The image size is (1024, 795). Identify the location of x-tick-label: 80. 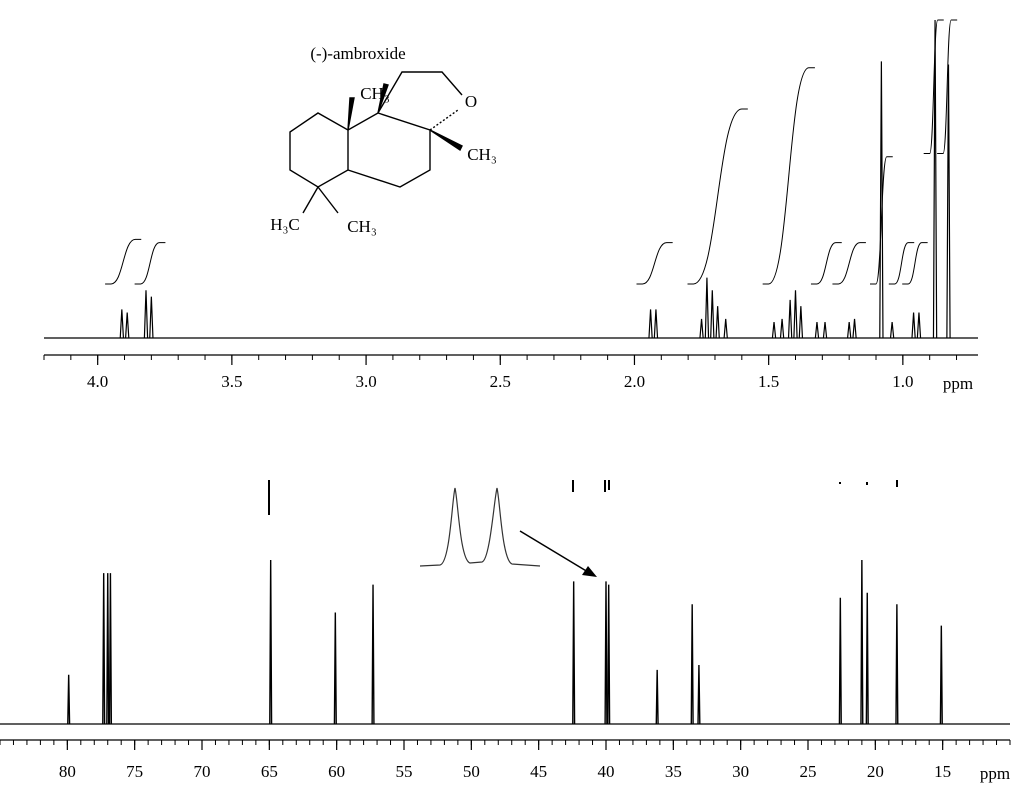
(67, 771).